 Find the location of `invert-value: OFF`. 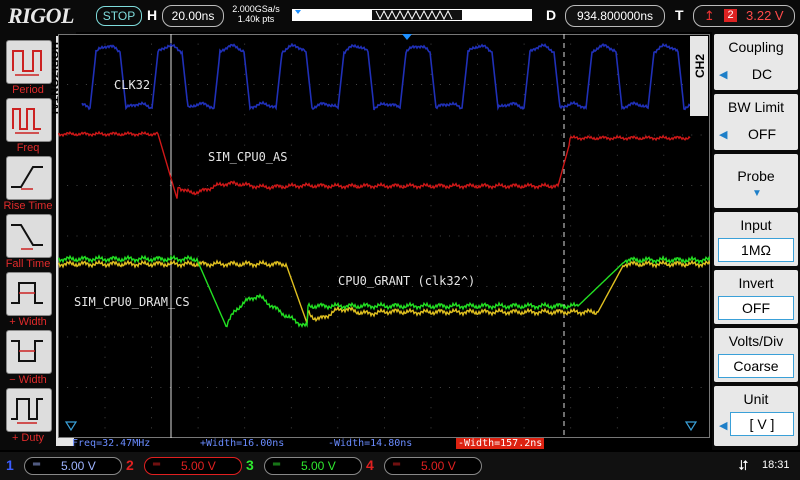

invert-value: OFF is located at coordinates (756, 308).